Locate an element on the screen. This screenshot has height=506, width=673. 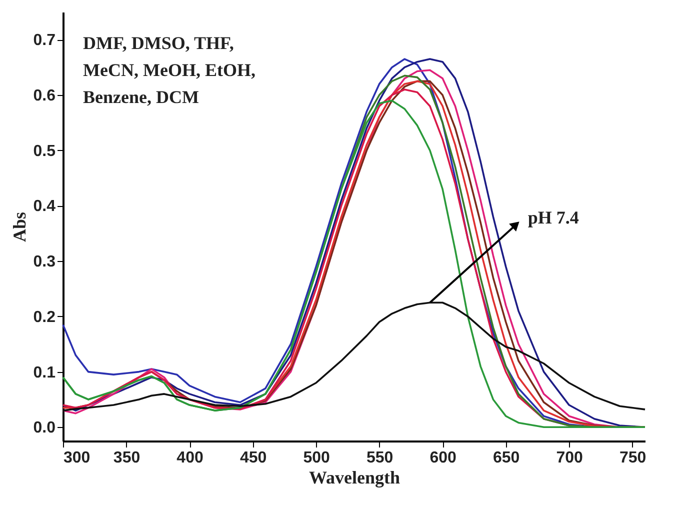
annotation: MeCN, MeOH, EtOH, is located at coordinates (169, 70).